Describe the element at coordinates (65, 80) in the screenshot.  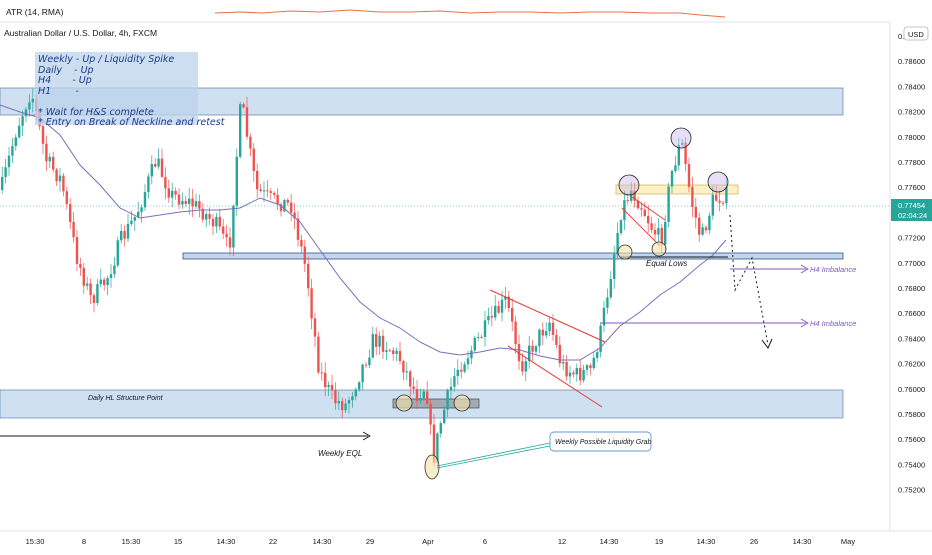
I see `trade-plan-line: H4 - Up` at that location.